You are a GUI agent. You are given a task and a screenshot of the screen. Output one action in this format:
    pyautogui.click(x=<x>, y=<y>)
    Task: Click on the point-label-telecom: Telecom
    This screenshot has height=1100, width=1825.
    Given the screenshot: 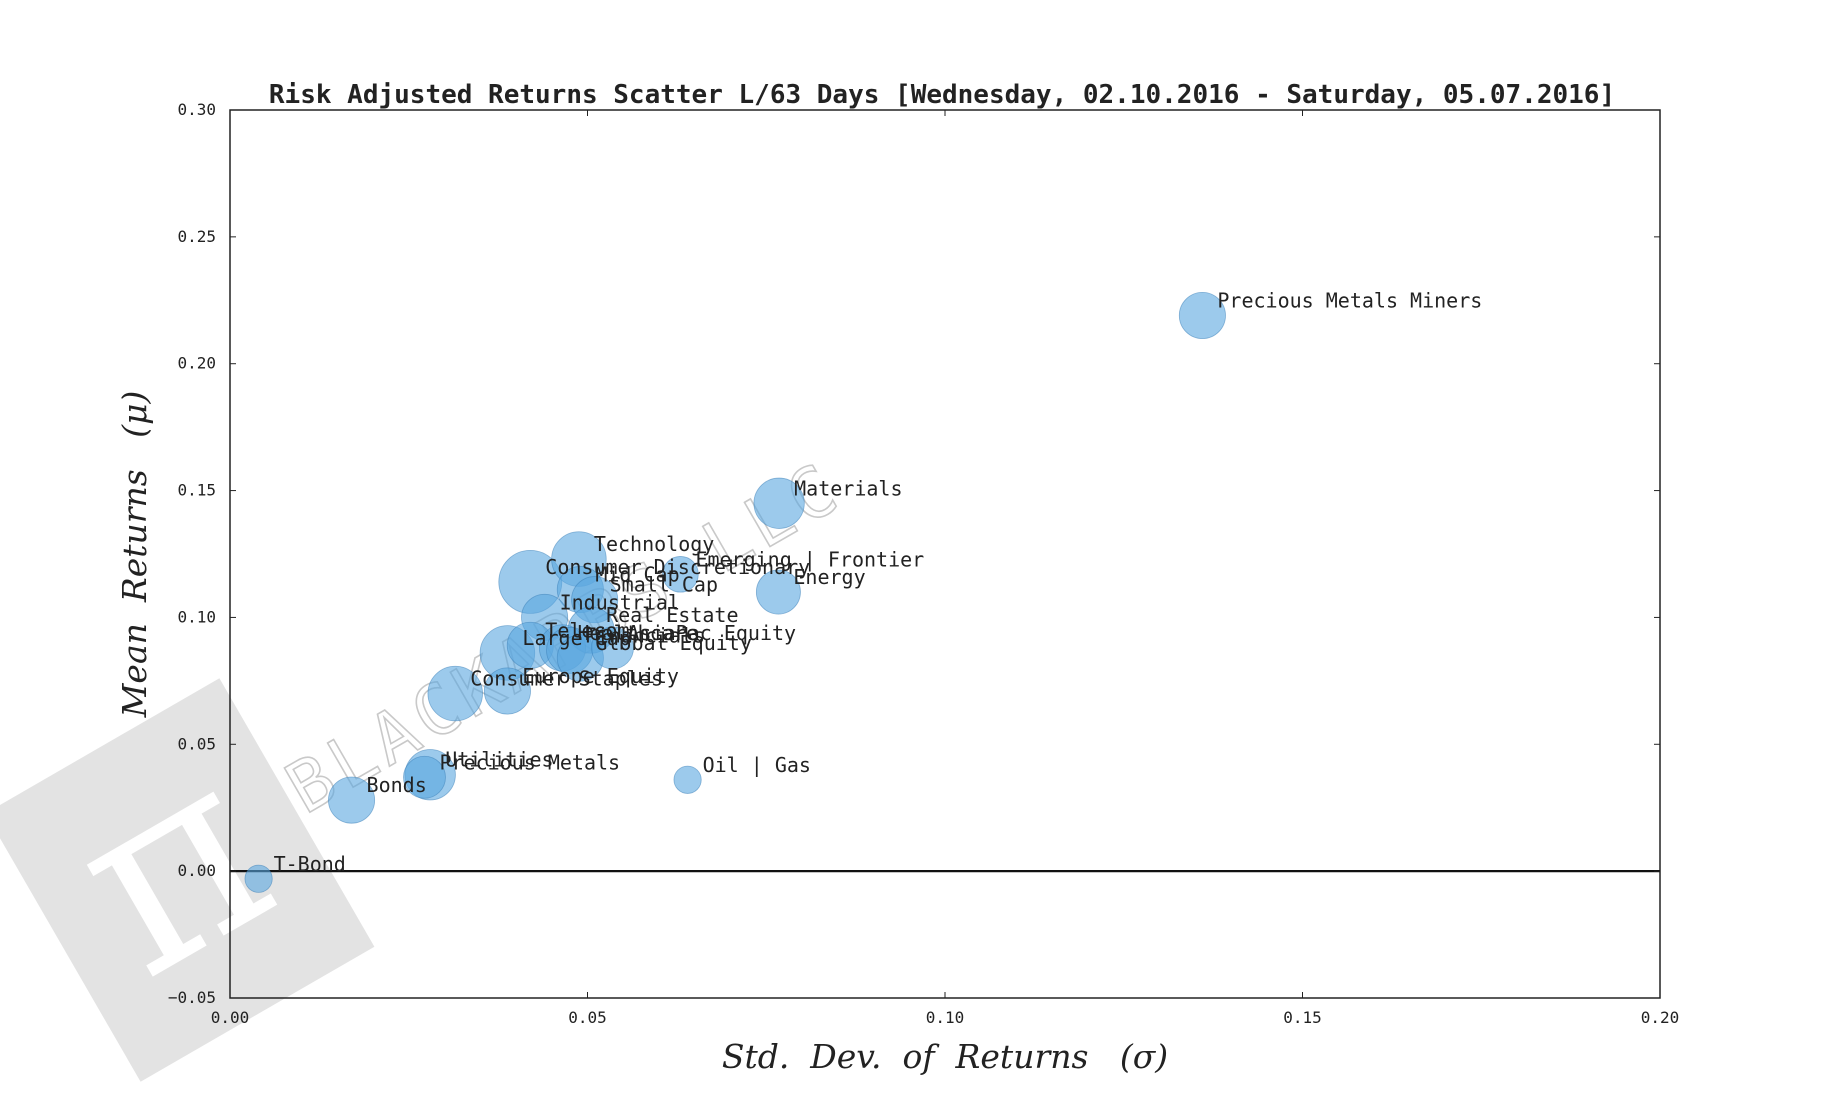 What is the action you would take?
    pyautogui.click(x=587, y=630)
    